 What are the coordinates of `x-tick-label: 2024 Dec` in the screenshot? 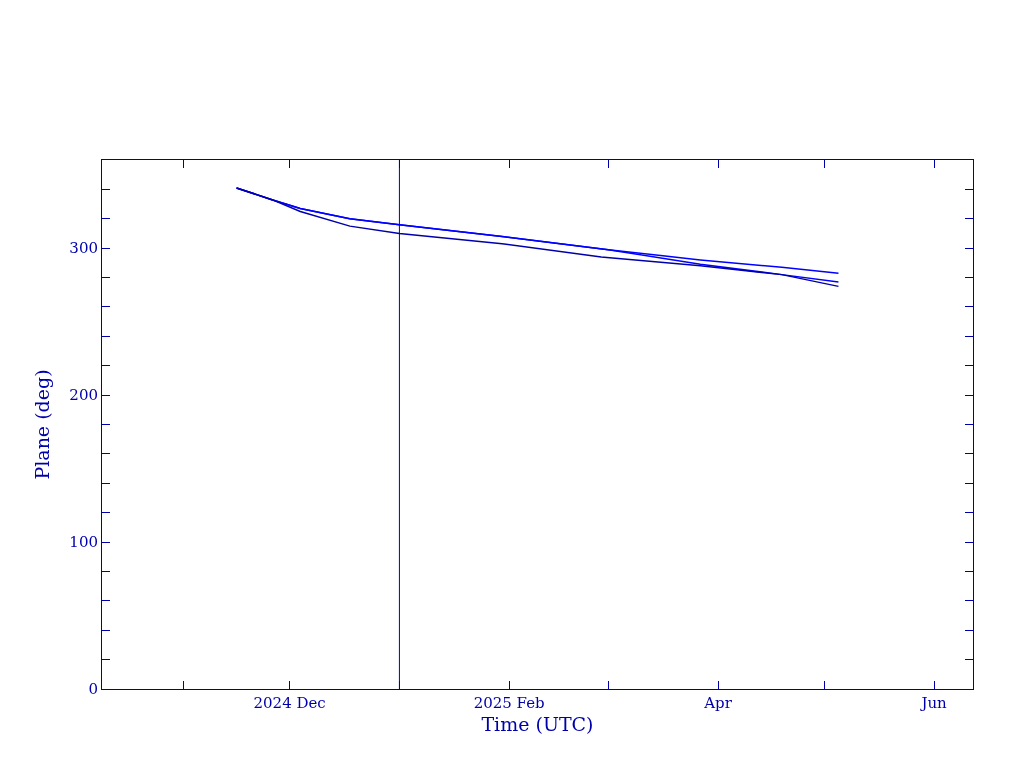 It's located at (289, 703).